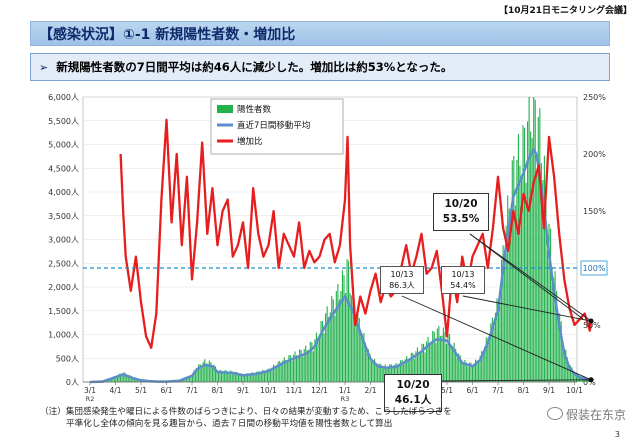  Describe the element at coordinates (115, 390) in the screenshot. I see `x-tick-label: 4/1` at that location.